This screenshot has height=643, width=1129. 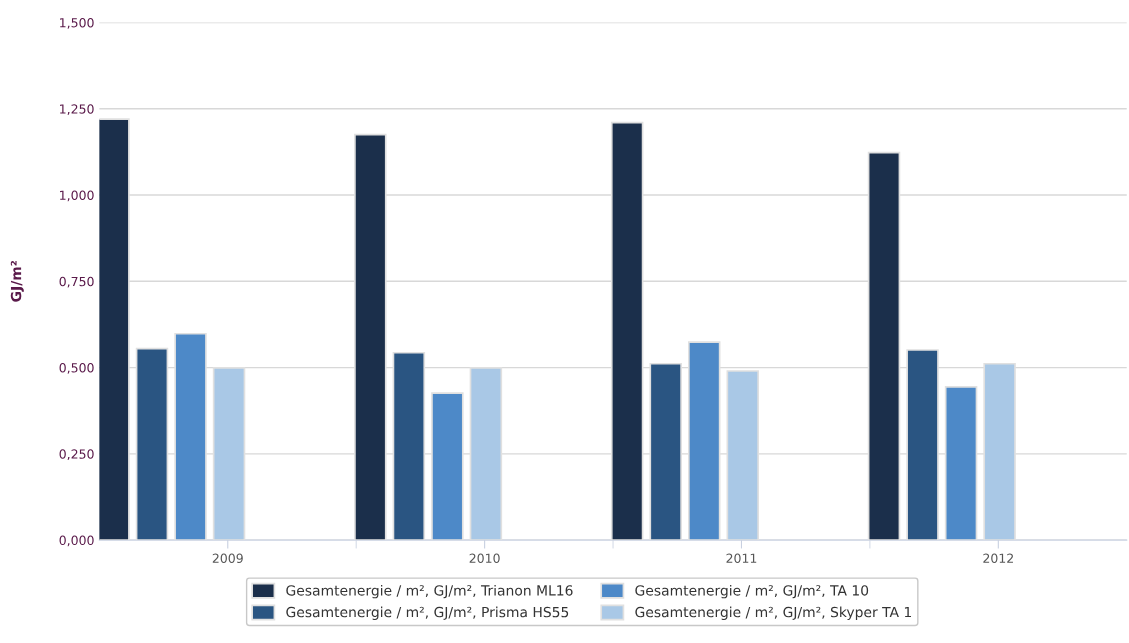 What do you see at coordinates (17, 281) in the screenshot?
I see `y-axis-title: GJ/m²` at bounding box center [17, 281].